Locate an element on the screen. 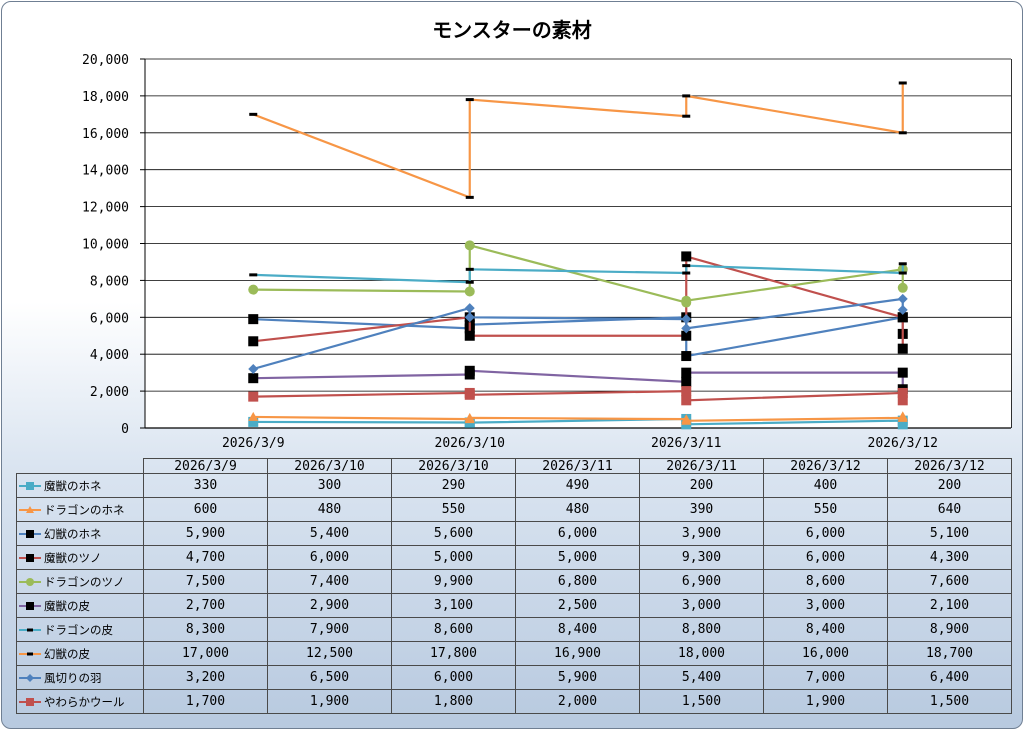 The width and height of the screenshot is (1024, 730). chart-title: モンスターの素材 is located at coordinates (512, 30).